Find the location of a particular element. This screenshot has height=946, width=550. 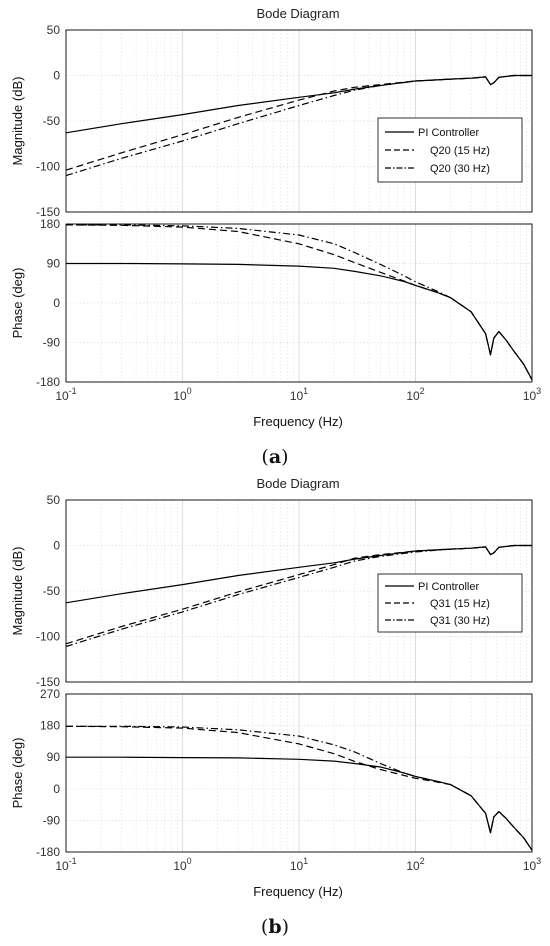

legend-a-box is located at coordinates (450, 150).